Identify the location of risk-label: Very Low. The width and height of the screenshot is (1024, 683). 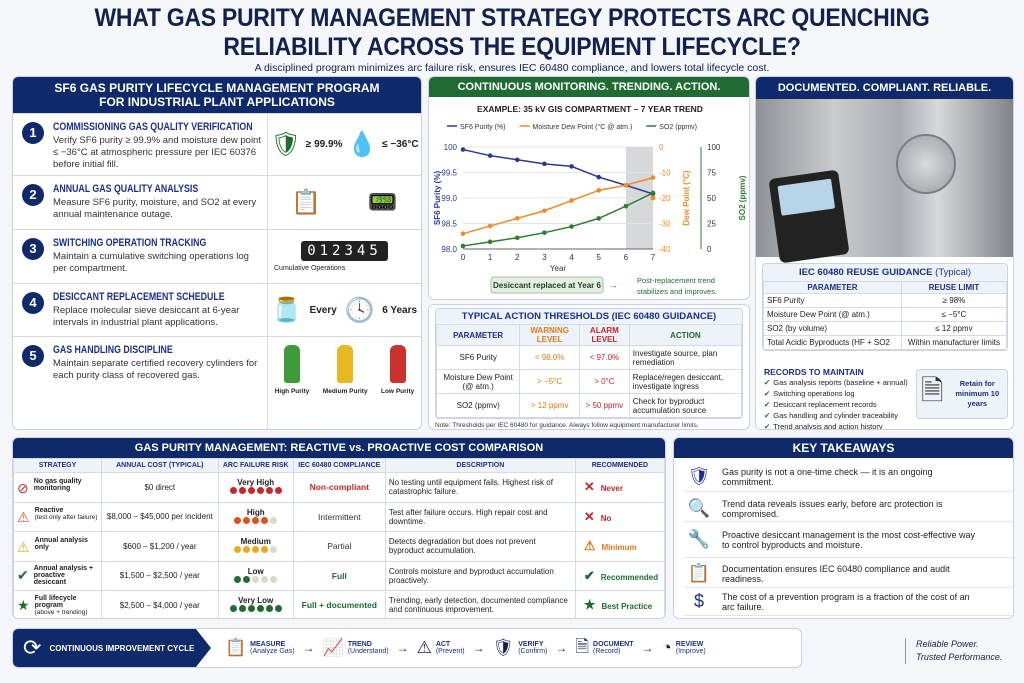
(256, 601).